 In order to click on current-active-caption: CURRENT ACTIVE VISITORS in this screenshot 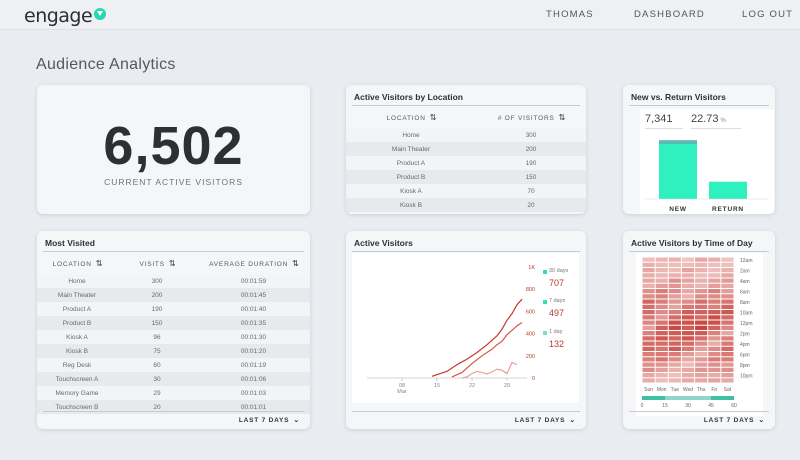, I will do `click(173, 182)`.